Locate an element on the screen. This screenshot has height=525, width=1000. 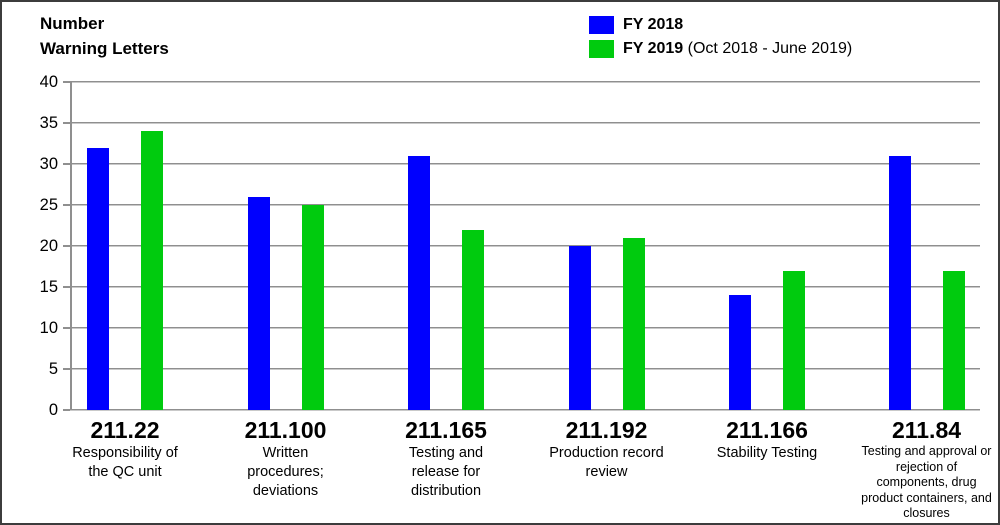
legend: FY 2018 FY 2019 (Oct 2018 - June 2019) is located at coordinates (720, 39).